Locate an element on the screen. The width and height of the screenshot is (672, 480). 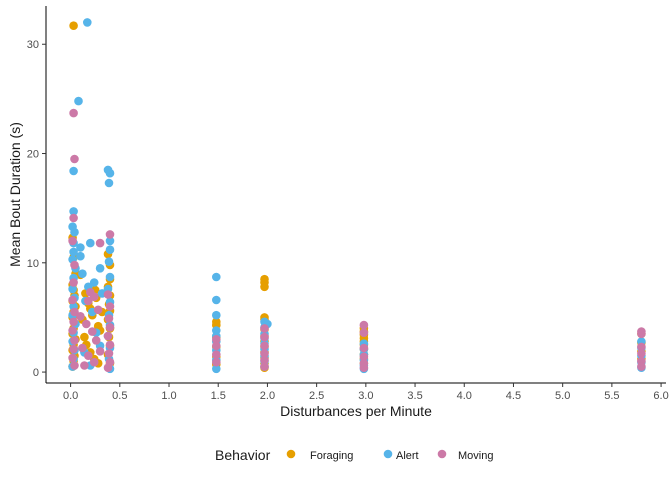
x-axis-ticks: 0.0 0.5 1.0 1.5 2.0 2.5 3.0 3.5 4.0 4.5 5.0 5.5 6.0 is located at coordinates (366, 392).